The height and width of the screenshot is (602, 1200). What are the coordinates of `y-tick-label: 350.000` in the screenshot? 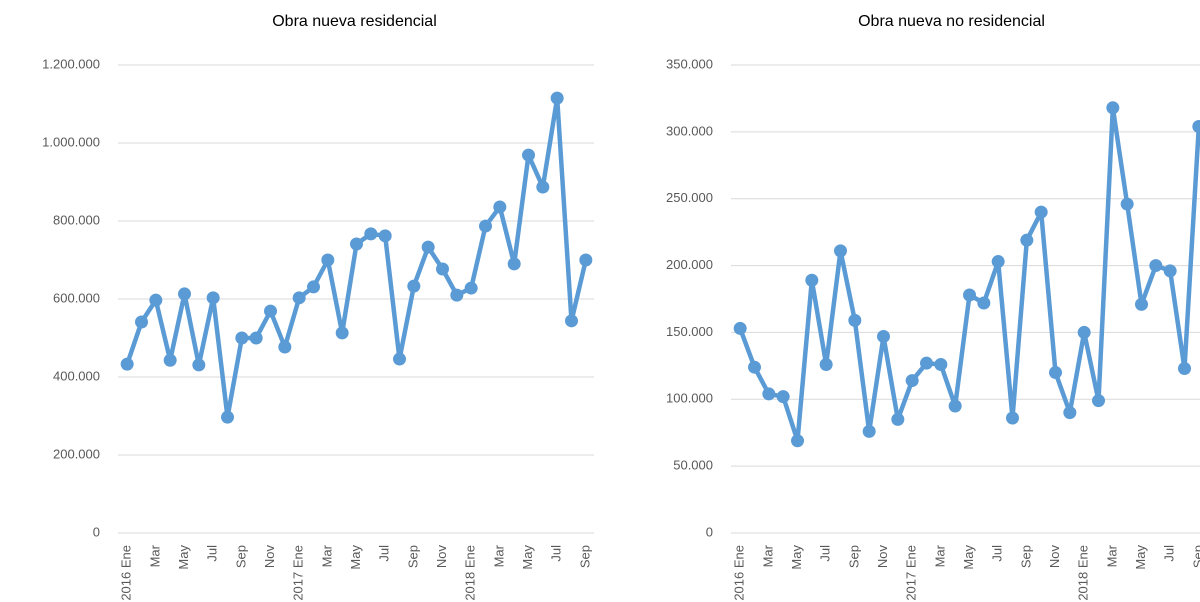 It's located at (689, 63).